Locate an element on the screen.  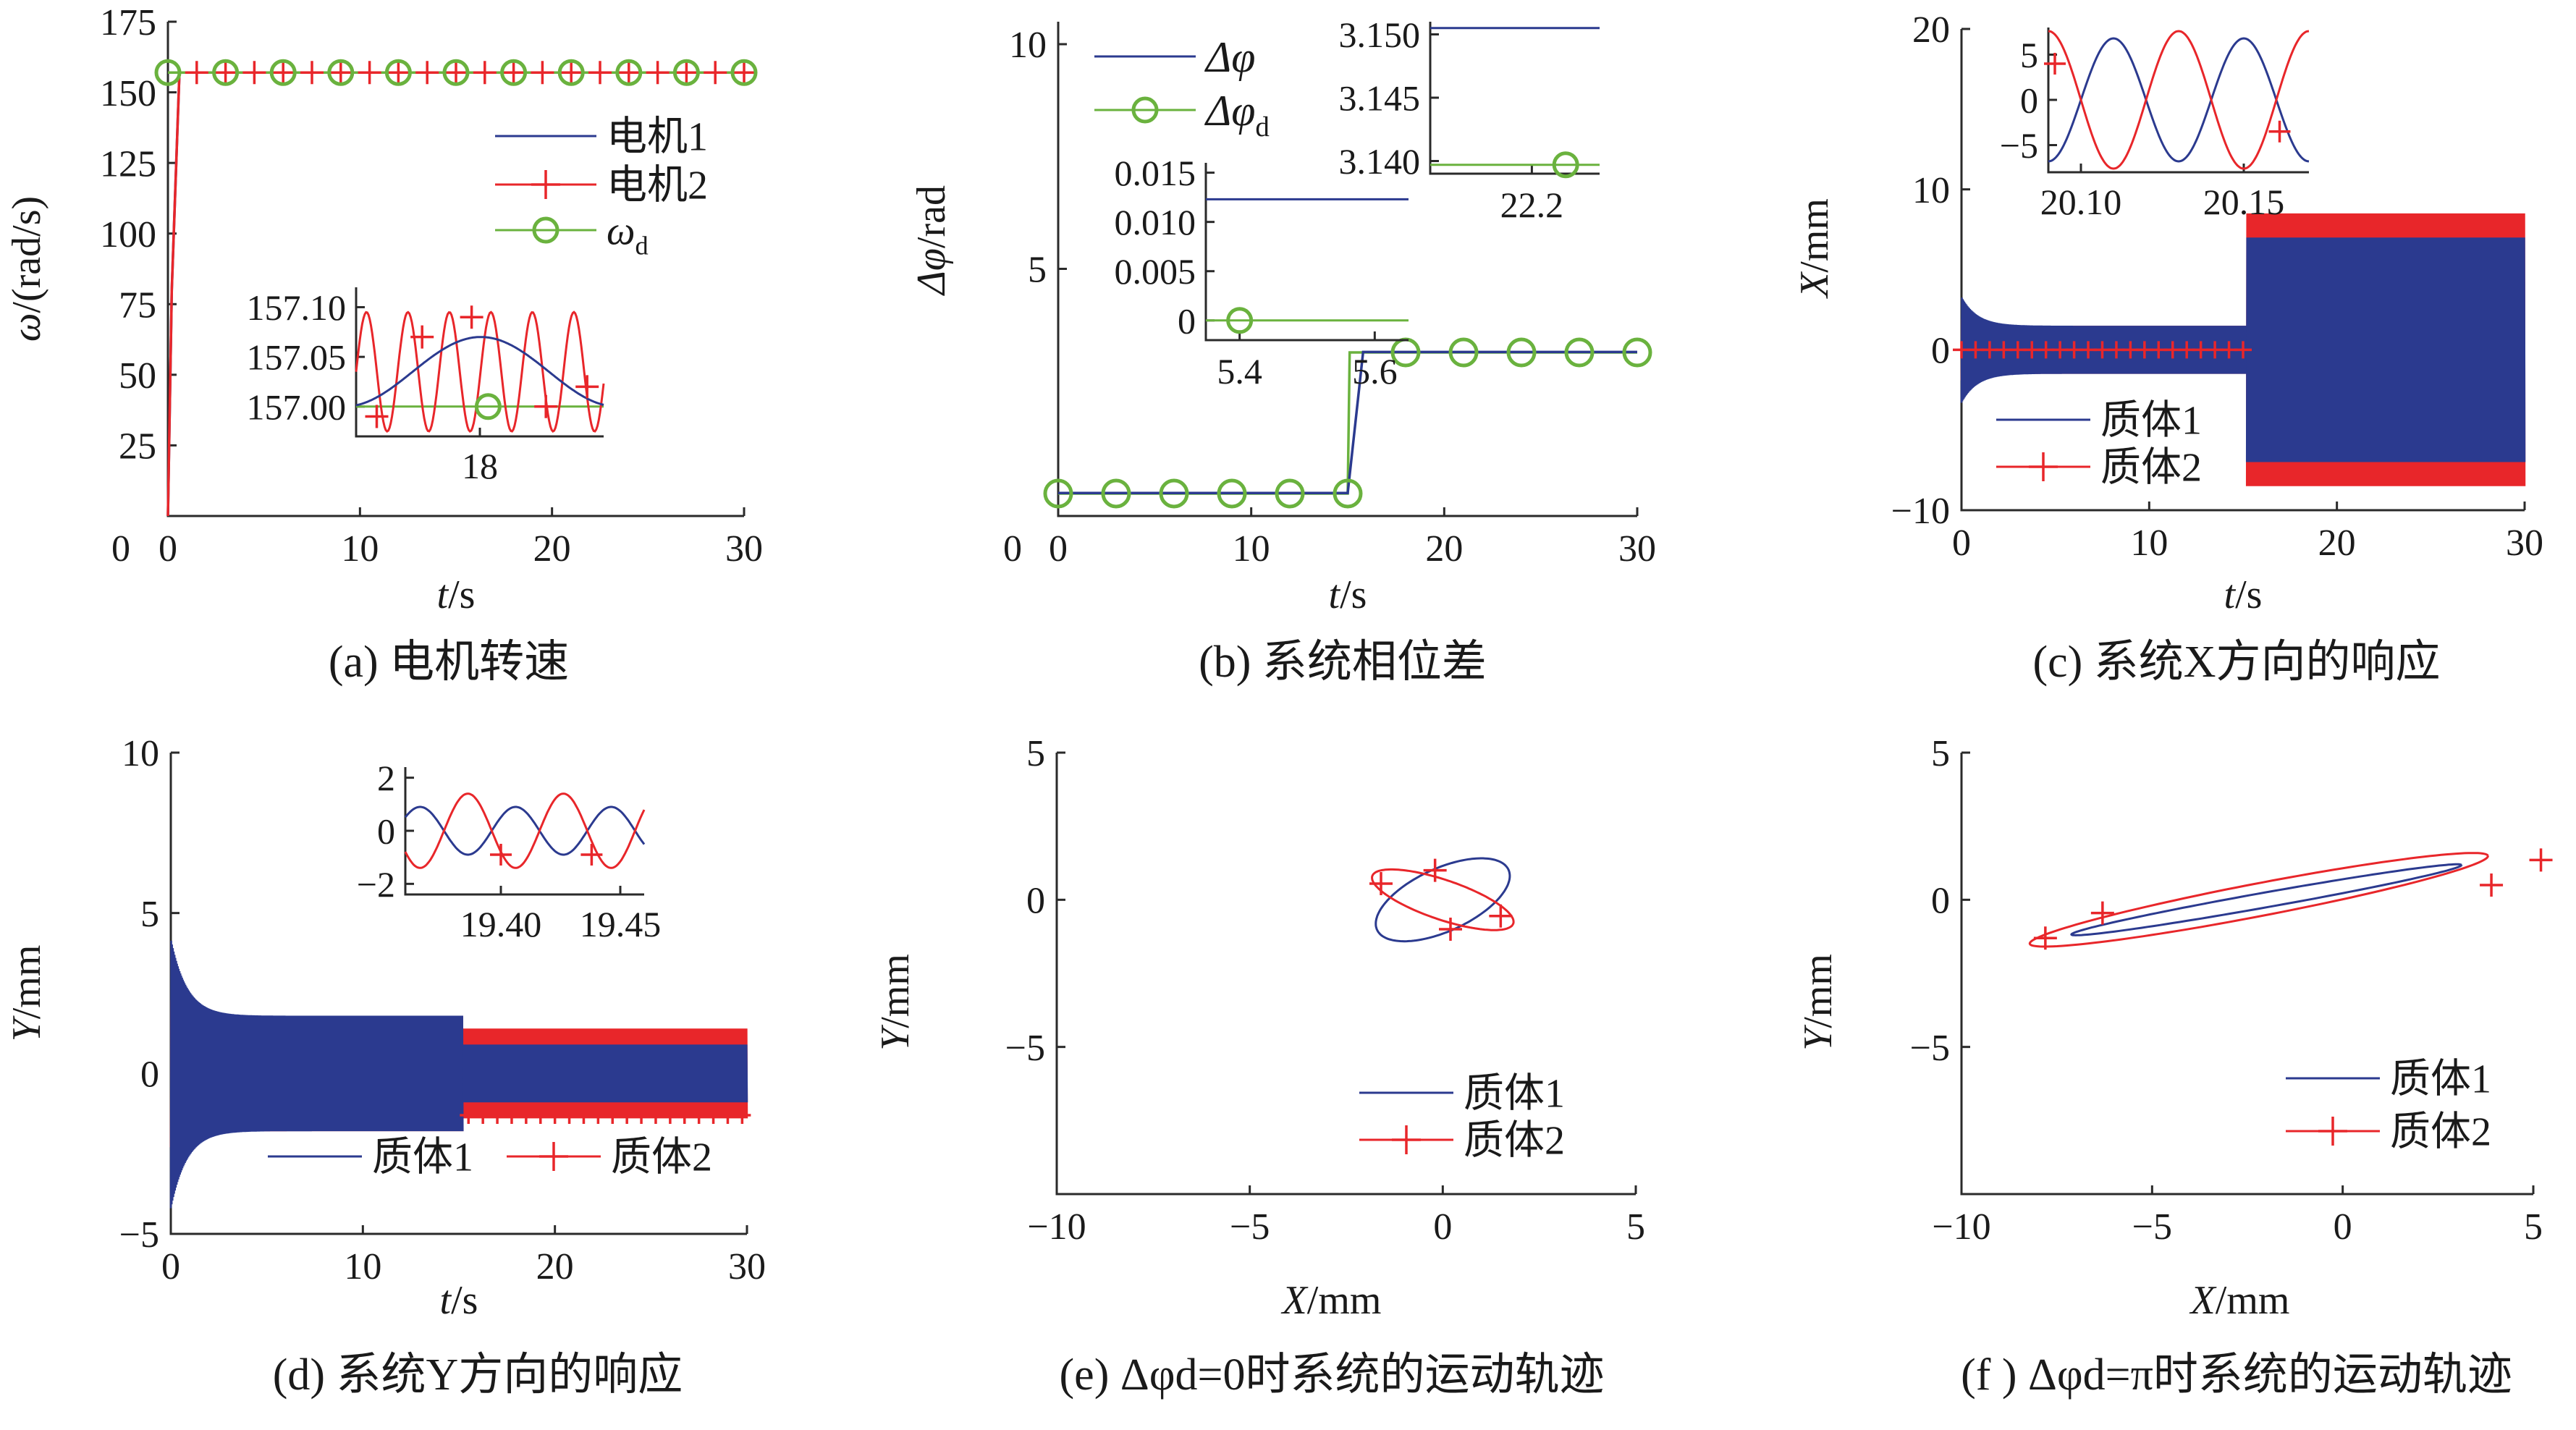
y-tick-label: 10 is located at coordinates (1028, 45).